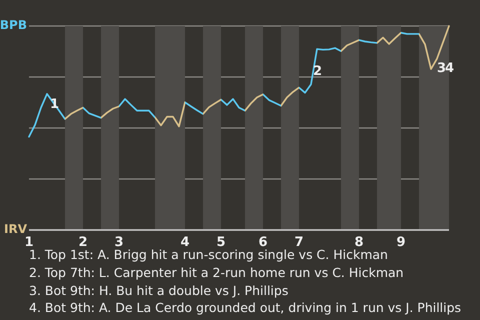  I want to click on text: IRV, so click(15, 229).